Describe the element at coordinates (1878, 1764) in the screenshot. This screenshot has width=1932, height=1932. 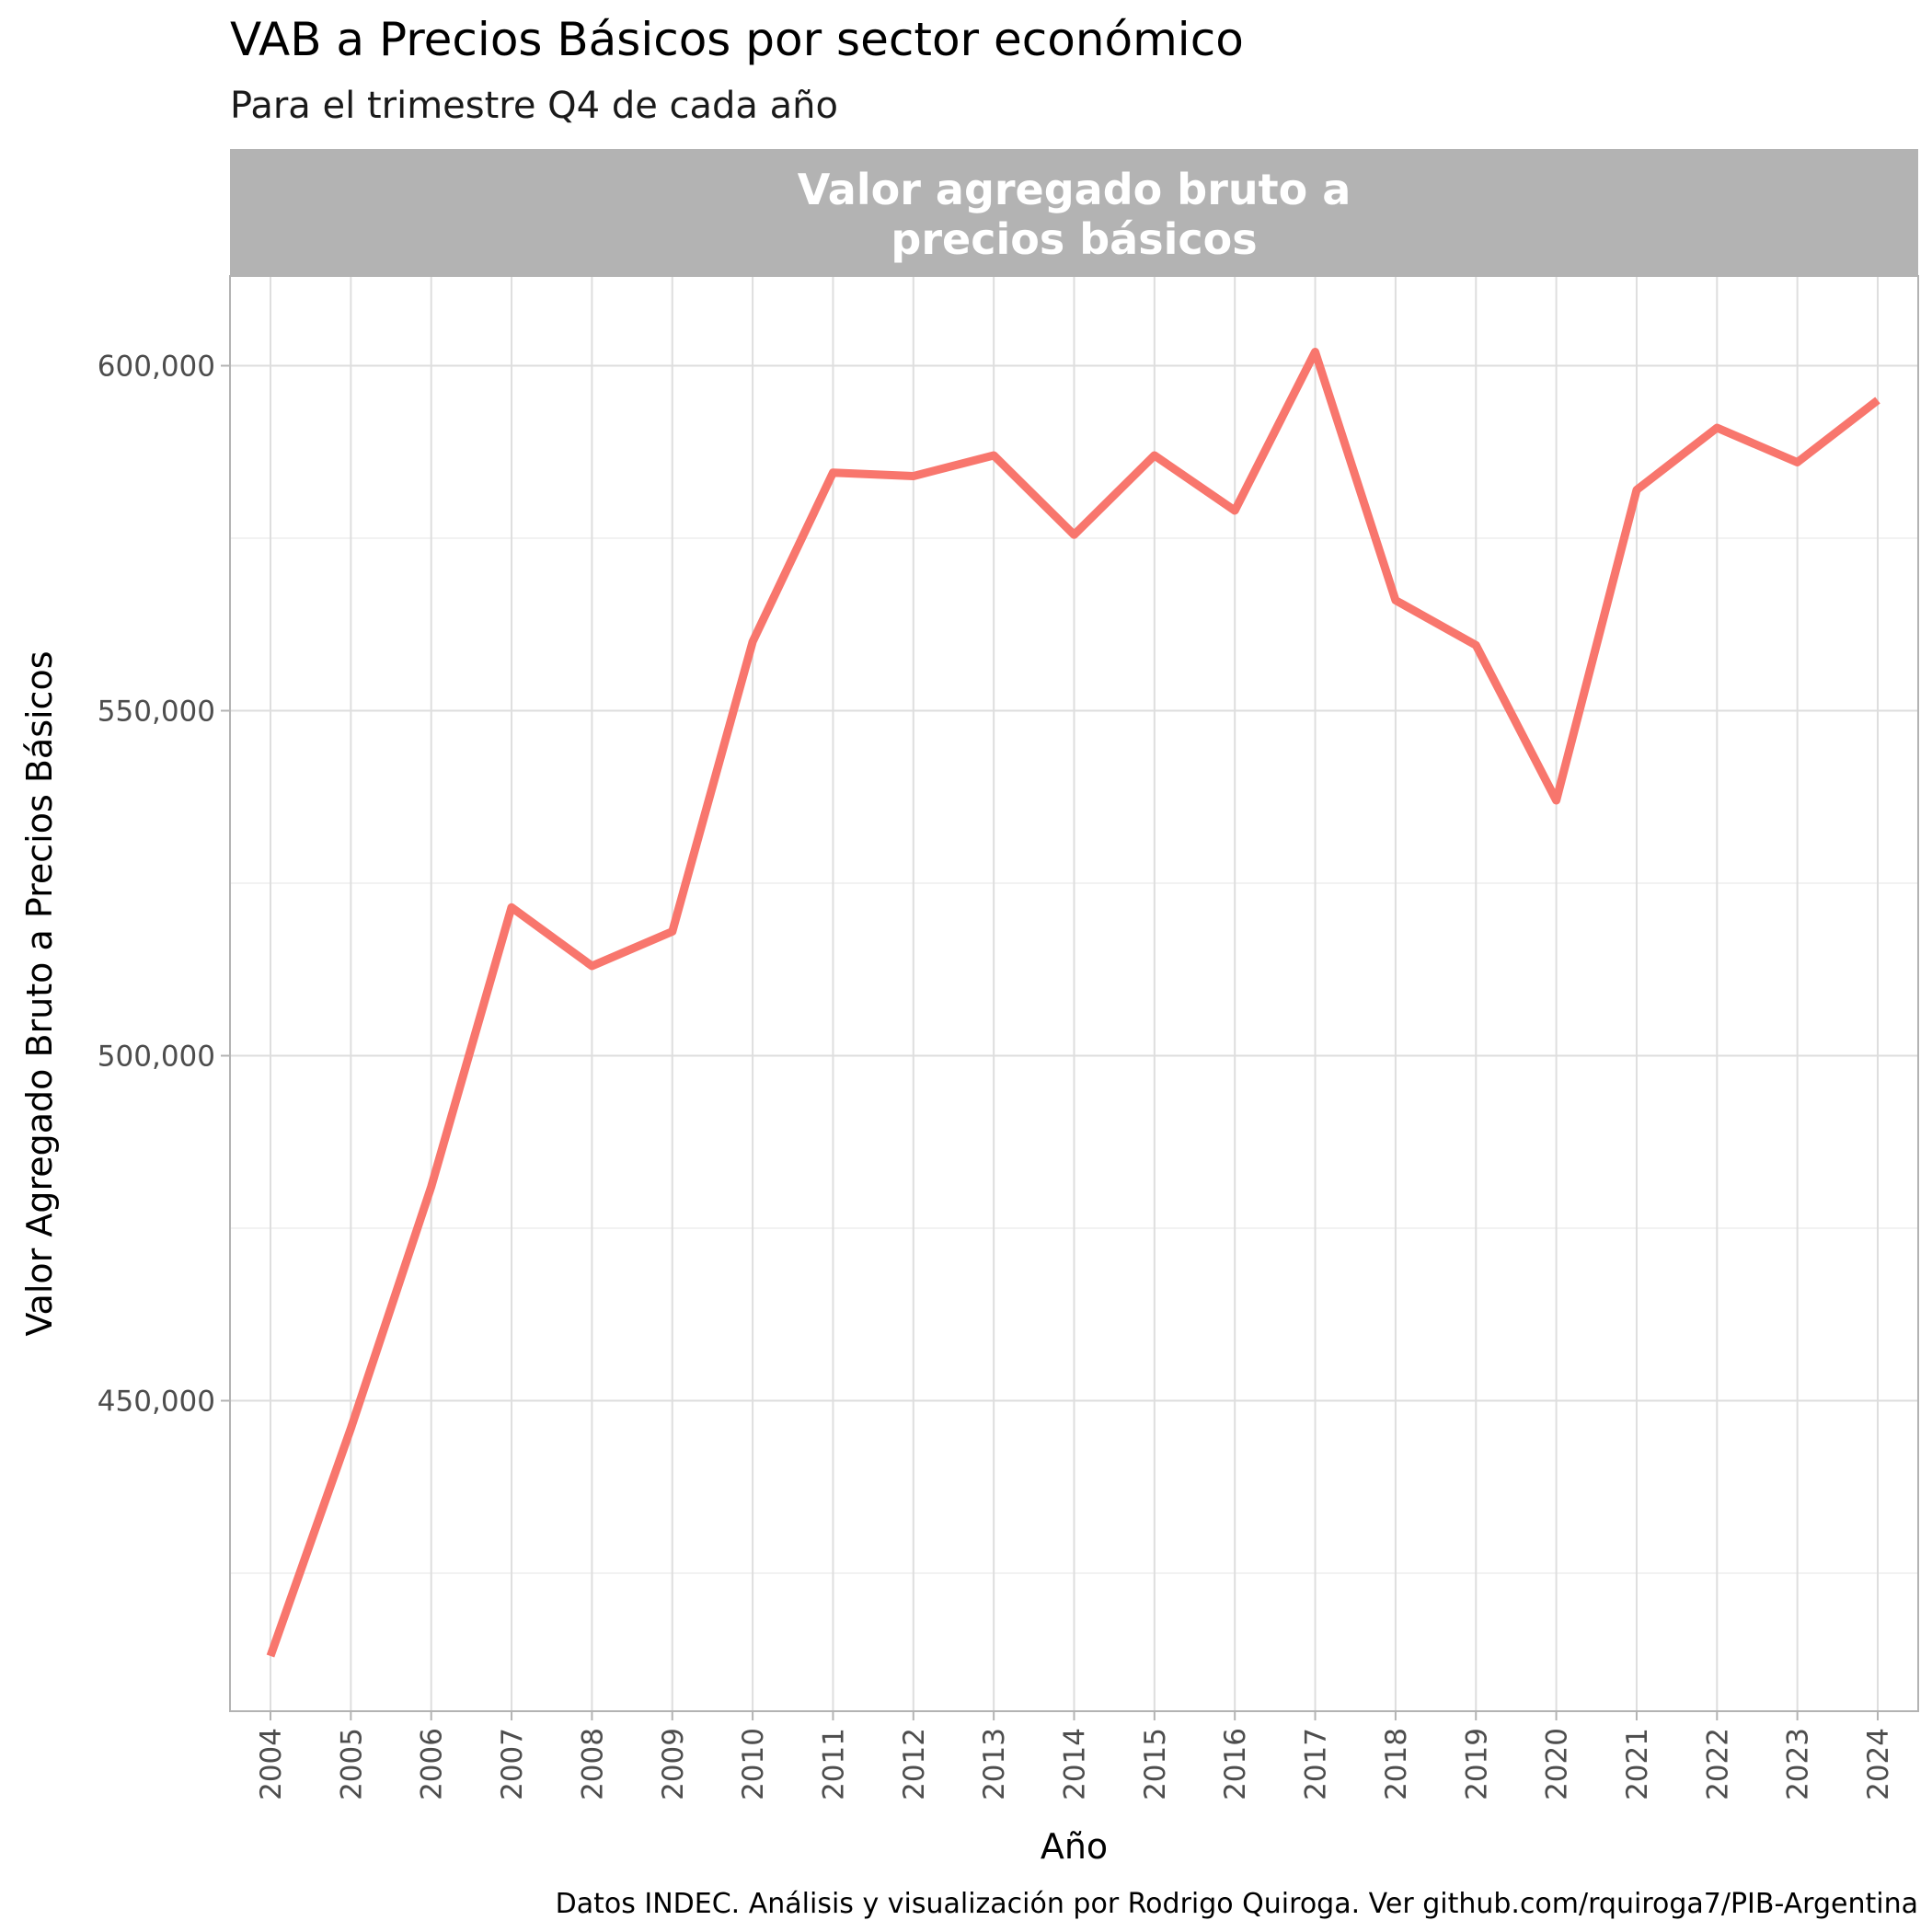
I see `x-tick-label: 2024` at that location.